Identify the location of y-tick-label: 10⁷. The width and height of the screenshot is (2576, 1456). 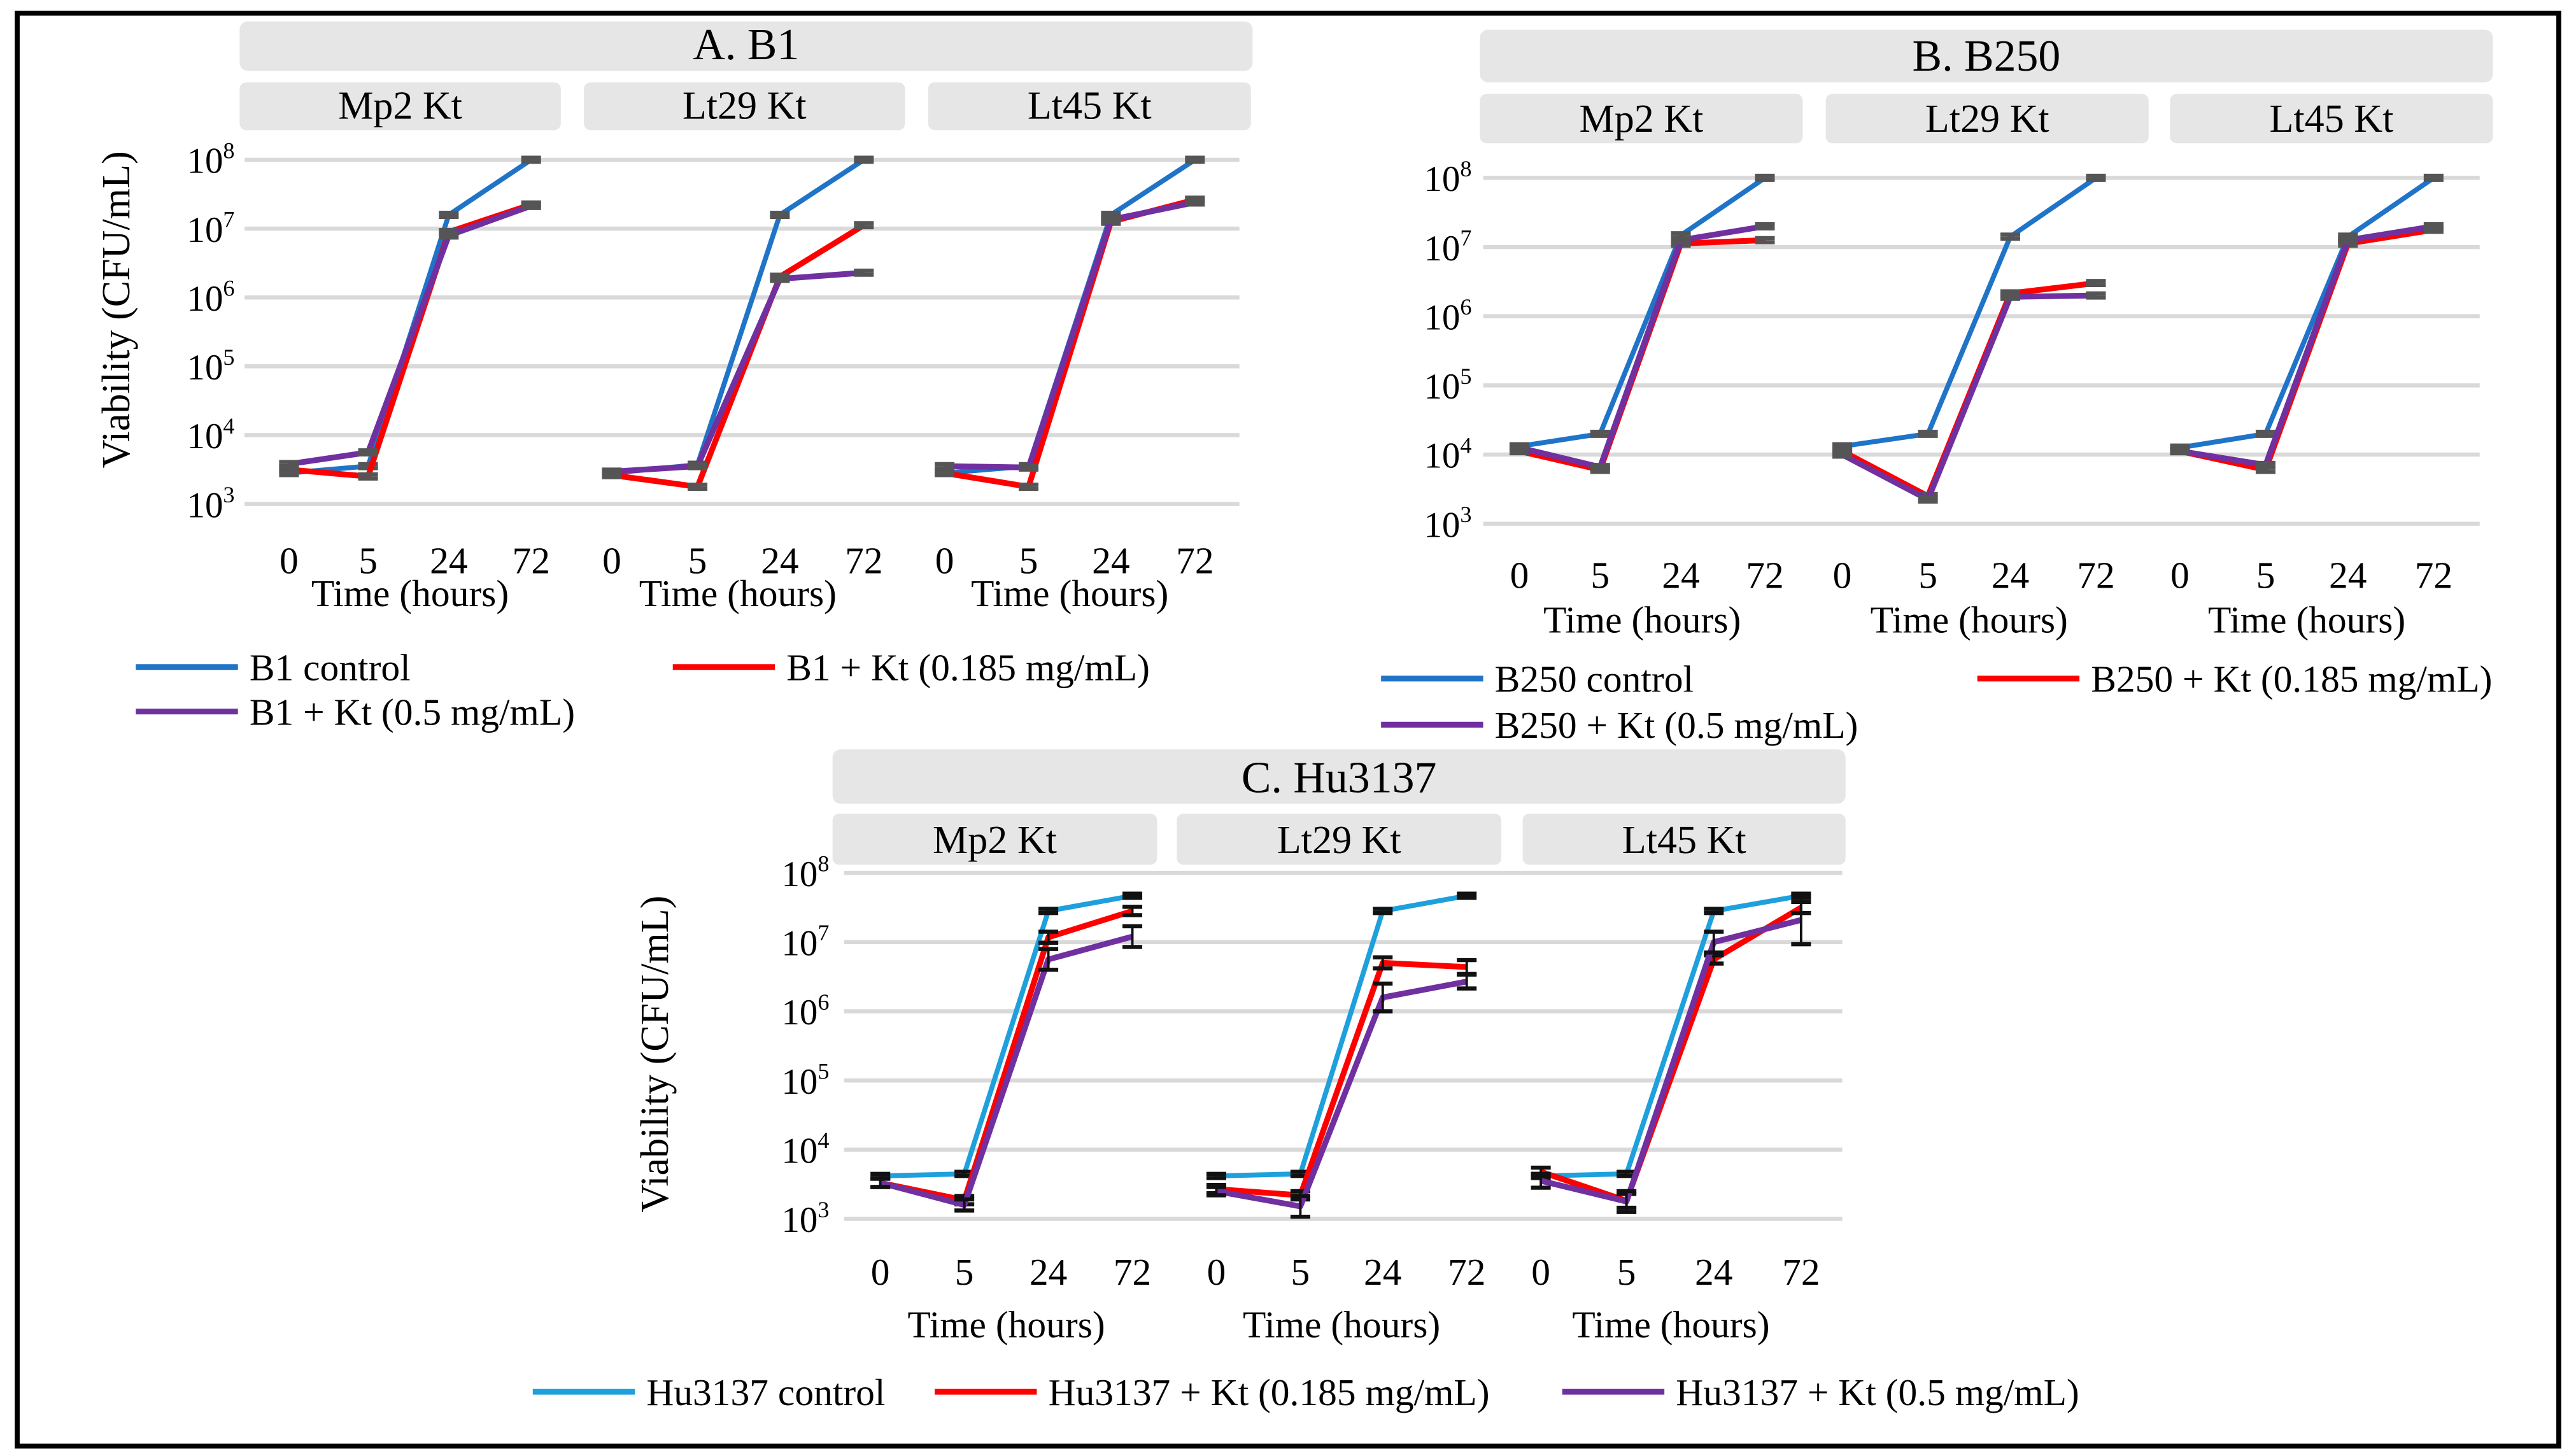
(211, 228).